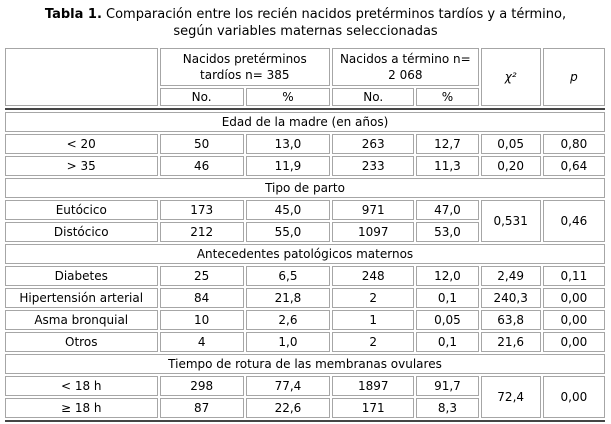 This screenshot has height=424, width=611. Describe the element at coordinates (373, 408) in the screenshot. I see `value-cell: 171` at that location.